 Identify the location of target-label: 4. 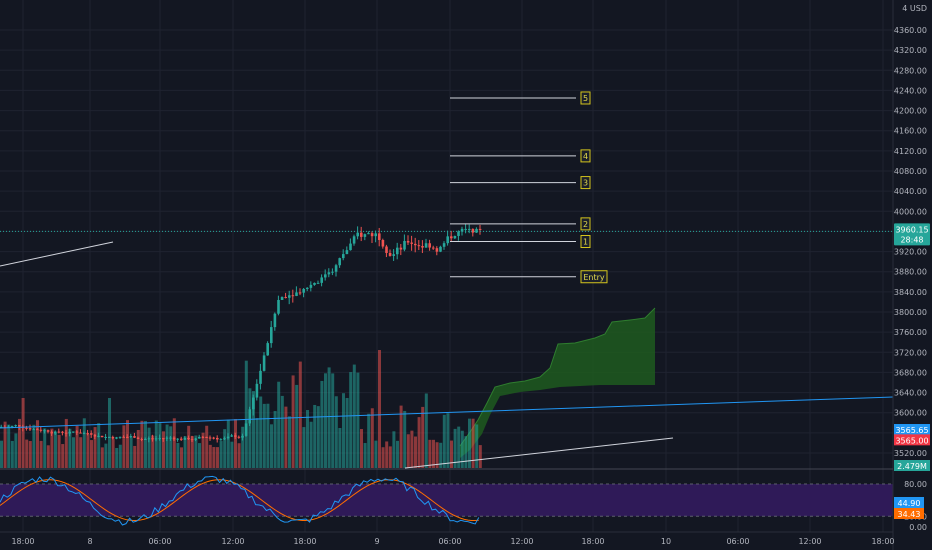
(585, 156).